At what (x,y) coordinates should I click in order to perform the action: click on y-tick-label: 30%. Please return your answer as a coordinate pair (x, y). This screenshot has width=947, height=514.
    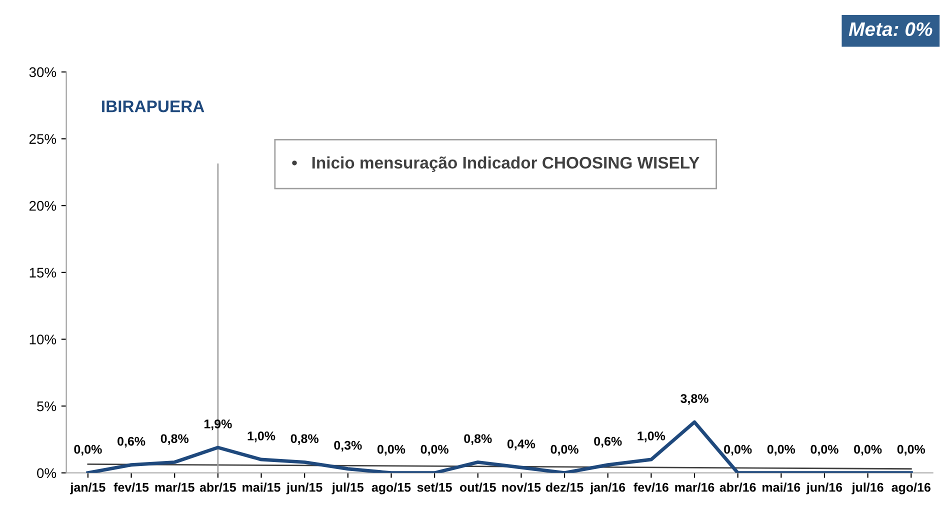
    Looking at the image, I should click on (42, 72).